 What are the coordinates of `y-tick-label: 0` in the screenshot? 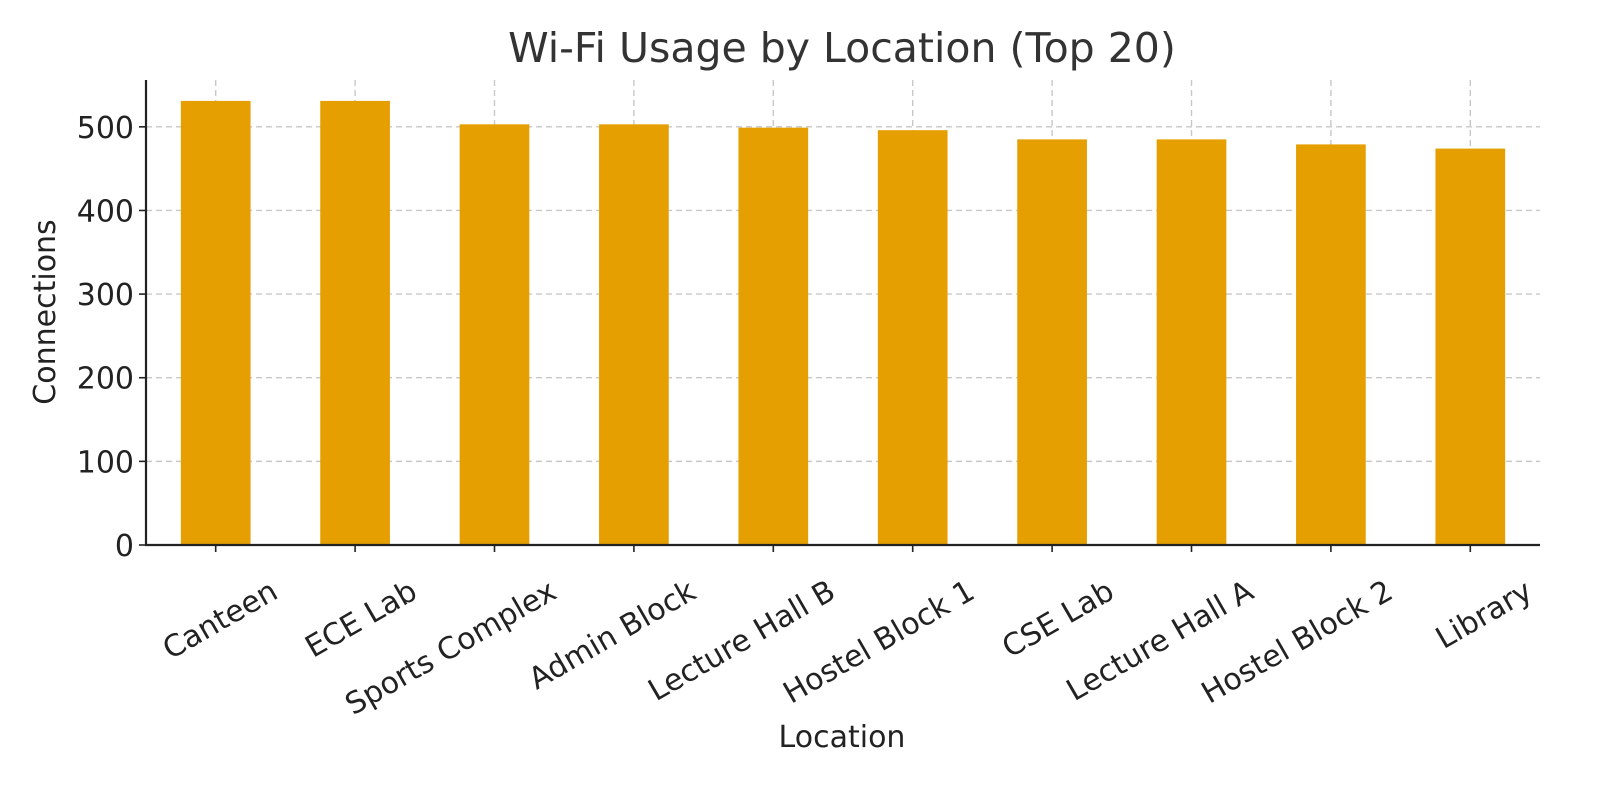 It's located at (124, 546).